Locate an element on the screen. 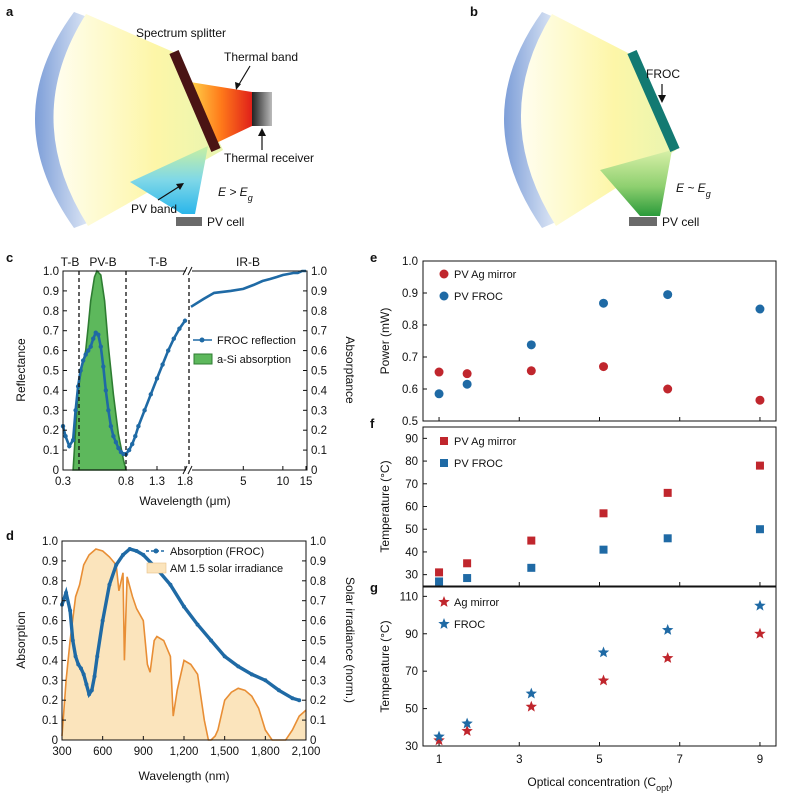  panel-b-froc-reflector is located at coordinates (653, 101).